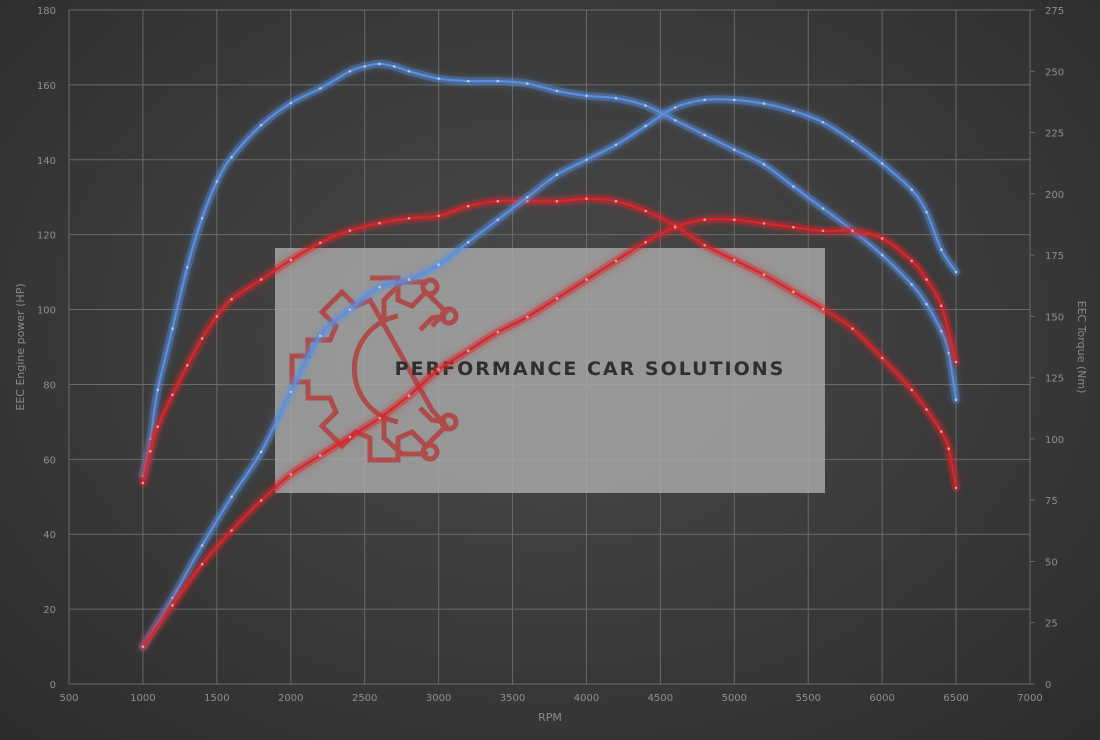 This screenshot has width=1100, height=740. Describe the element at coordinates (53, 685) in the screenshot. I see `left-tick-label: 0` at that location.